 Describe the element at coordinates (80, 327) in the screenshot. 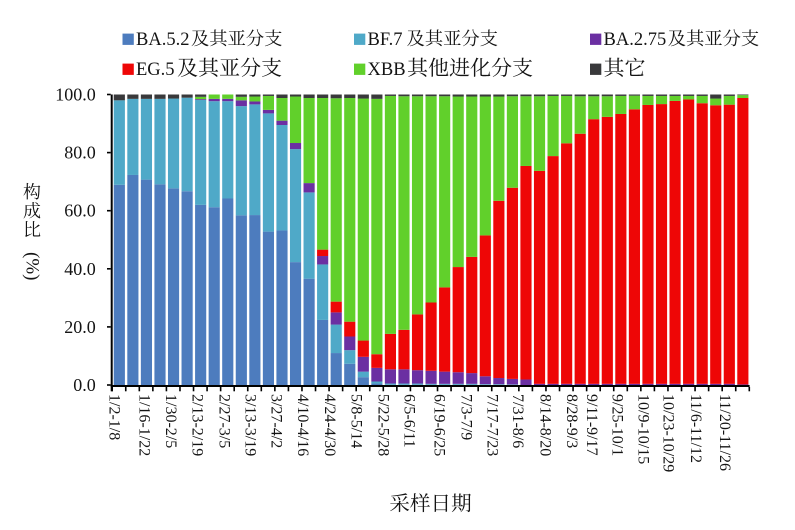

I see `svg-text: 20.0` at that location.